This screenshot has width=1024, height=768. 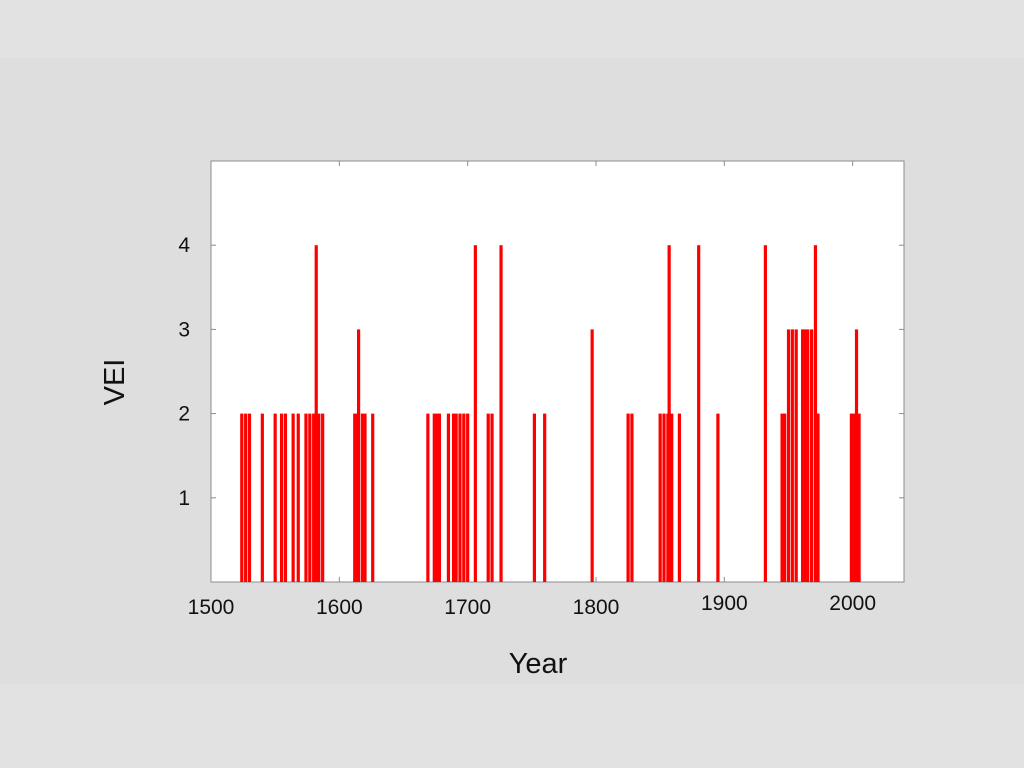 I want to click on y-tick-label: 2, so click(x=184, y=414).